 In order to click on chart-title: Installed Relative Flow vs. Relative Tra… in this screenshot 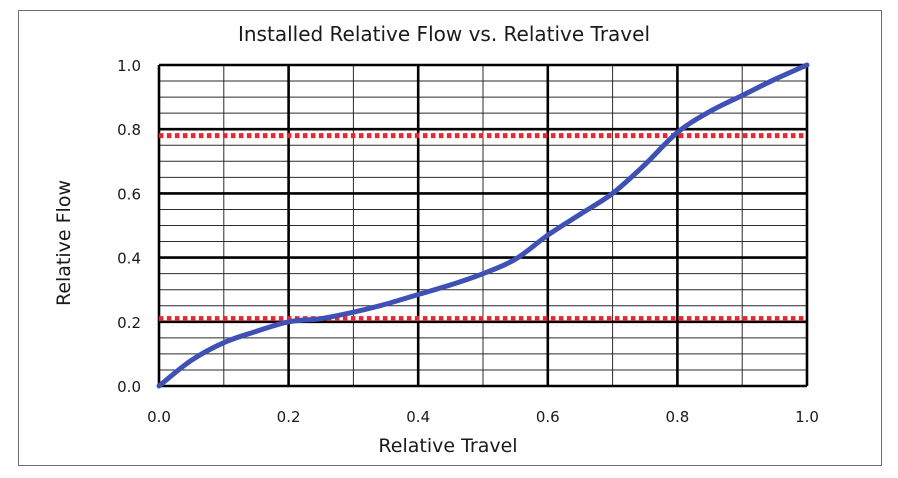, I will do `click(444, 34)`.